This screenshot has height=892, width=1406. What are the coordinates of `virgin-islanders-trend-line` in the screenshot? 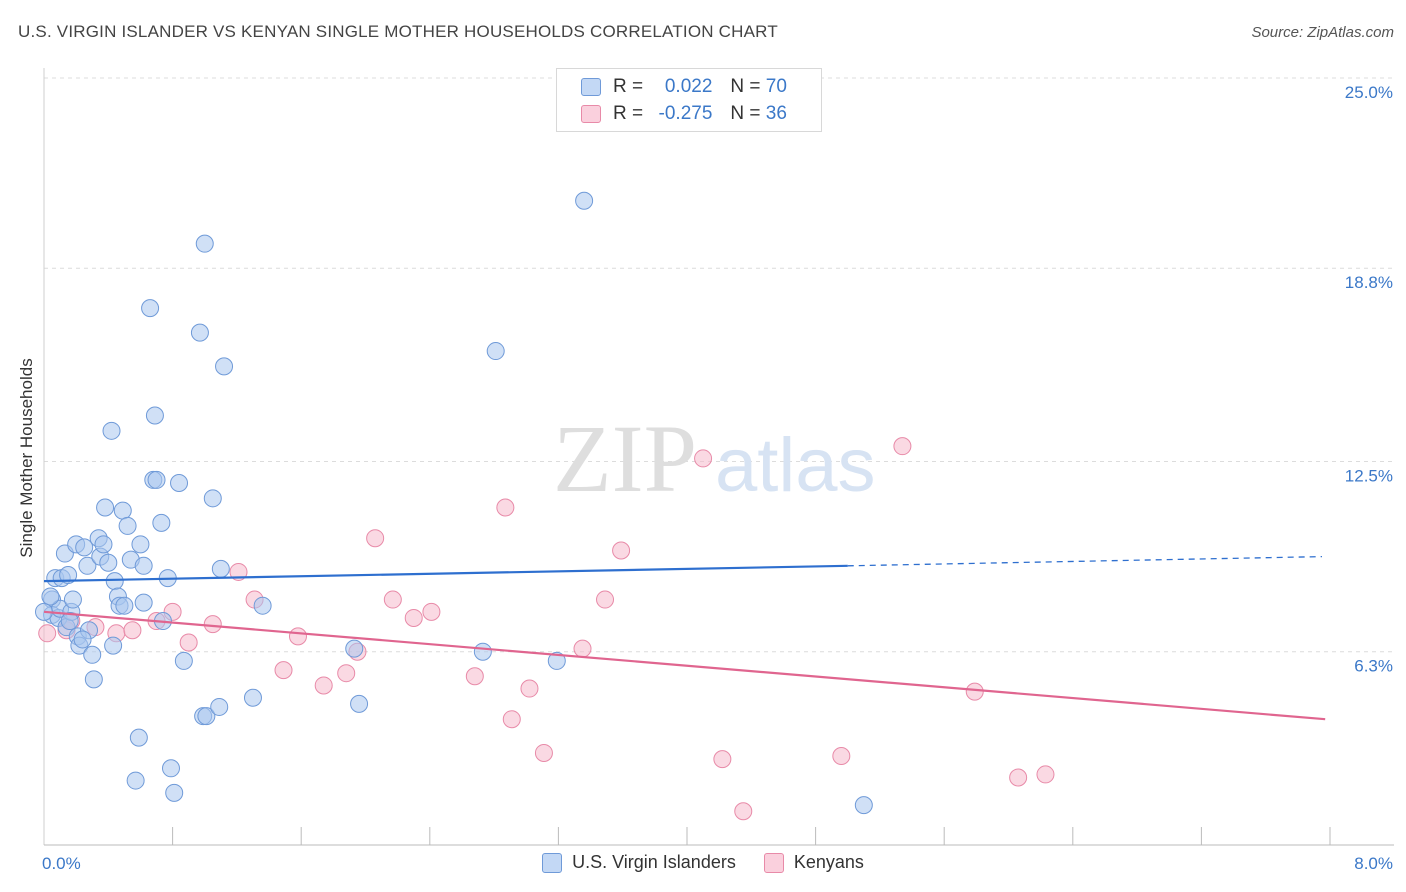 It's located at (445, 573).